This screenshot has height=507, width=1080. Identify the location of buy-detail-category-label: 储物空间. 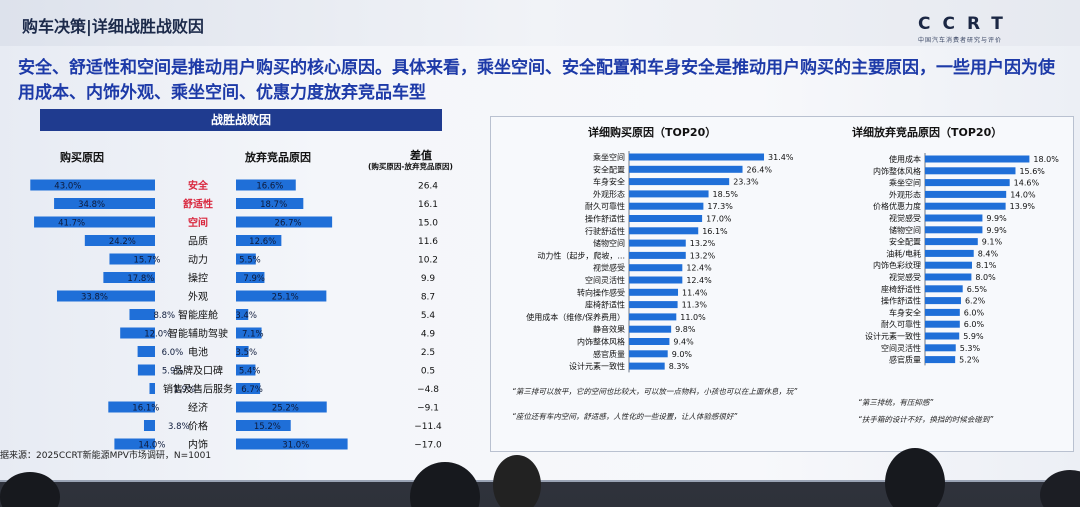
(609, 243).